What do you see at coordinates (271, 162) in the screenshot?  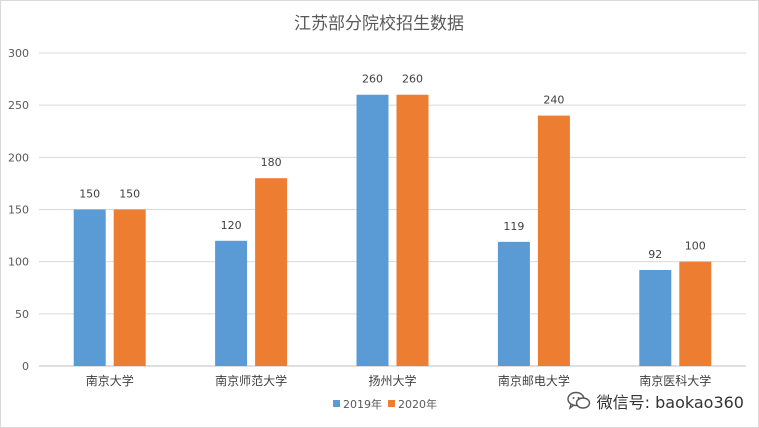 I see `data-label: 180` at bounding box center [271, 162].